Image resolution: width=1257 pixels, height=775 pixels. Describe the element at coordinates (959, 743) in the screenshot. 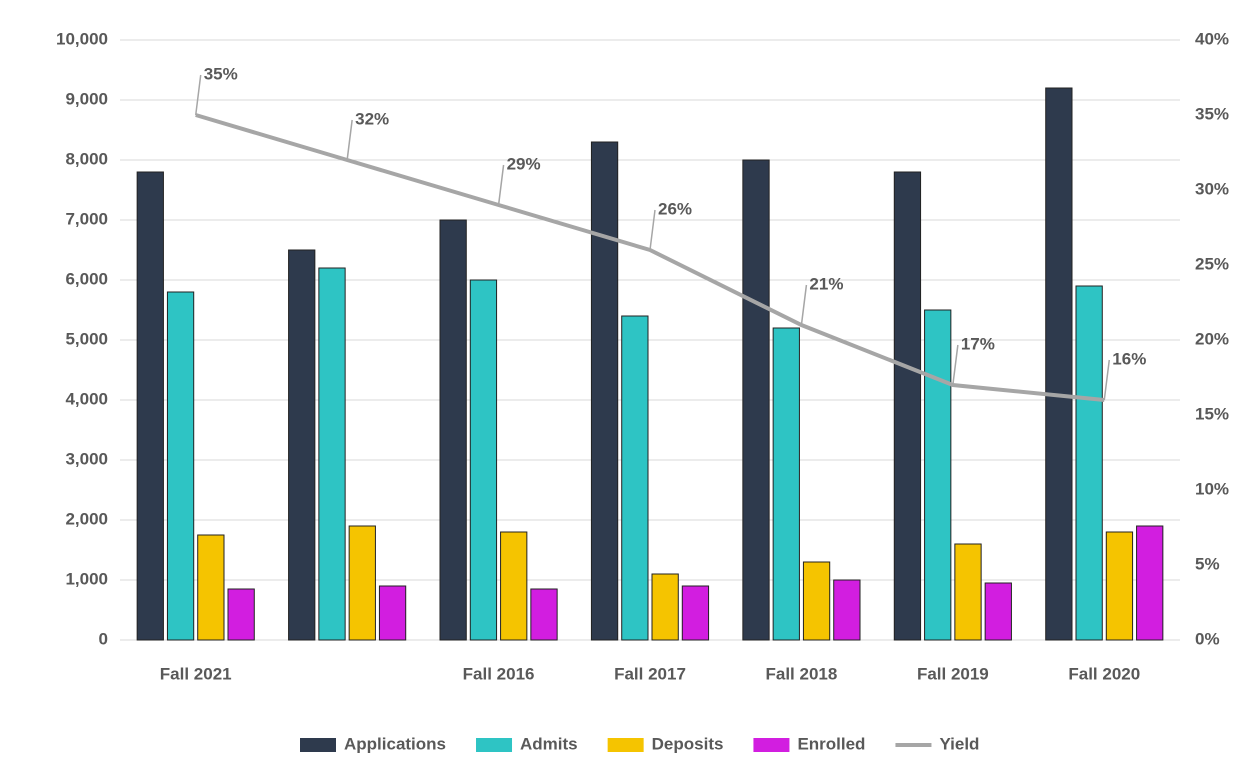

I see `legend-label: Yield` at that location.